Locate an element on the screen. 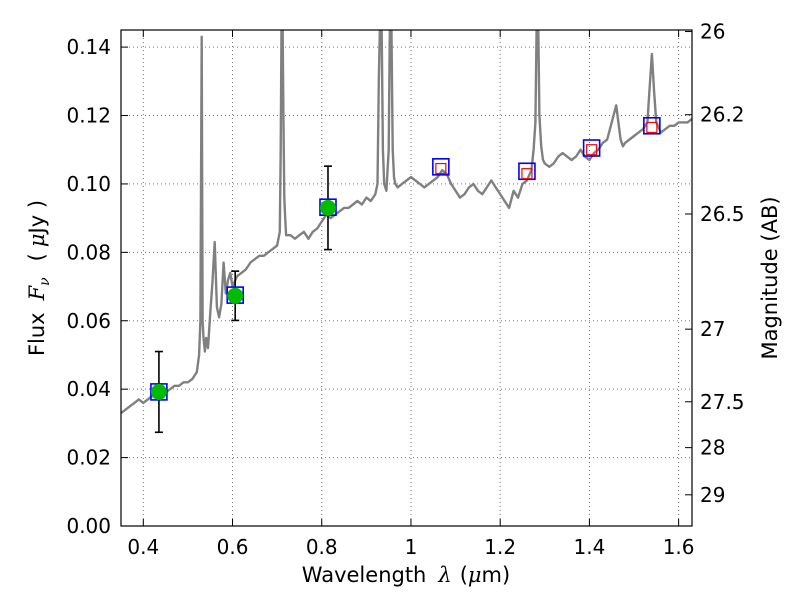 Image resolution: width=800 pixels, height=600 pixels. y-tick-label: 0.04 is located at coordinates (88, 389).